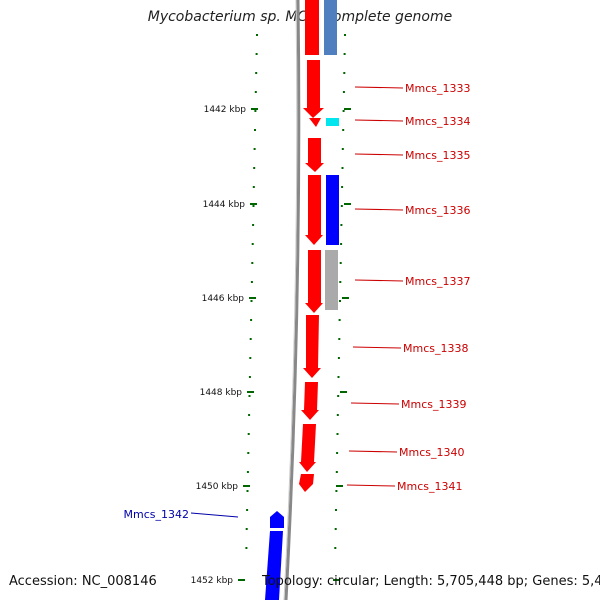 This screenshot has height=600, width=600. Describe the element at coordinates (435, 348) in the screenshot. I see `gene-label: Mmcs_1338` at that location.